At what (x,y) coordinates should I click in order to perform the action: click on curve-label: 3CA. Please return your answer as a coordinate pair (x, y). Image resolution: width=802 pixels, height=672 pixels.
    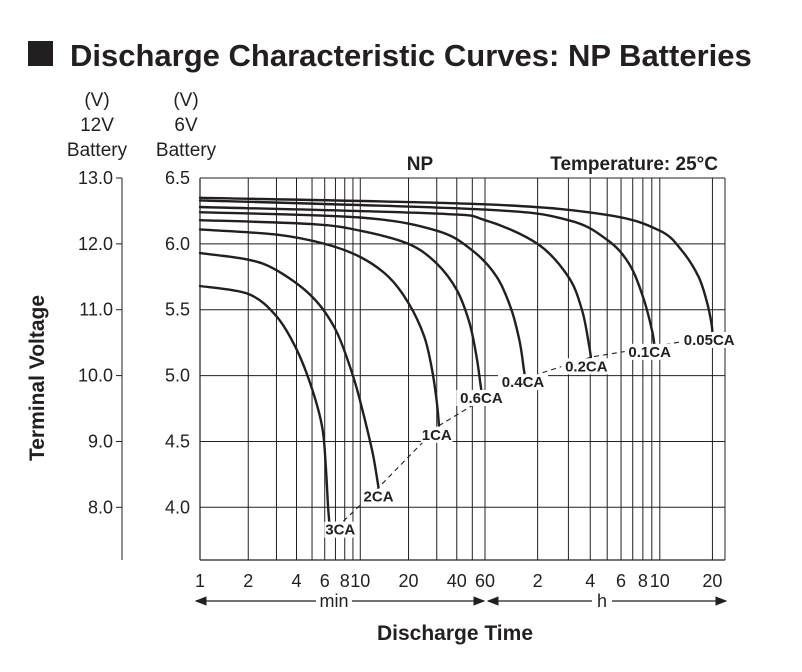
    Looking at the image, I should click on (340, 530).